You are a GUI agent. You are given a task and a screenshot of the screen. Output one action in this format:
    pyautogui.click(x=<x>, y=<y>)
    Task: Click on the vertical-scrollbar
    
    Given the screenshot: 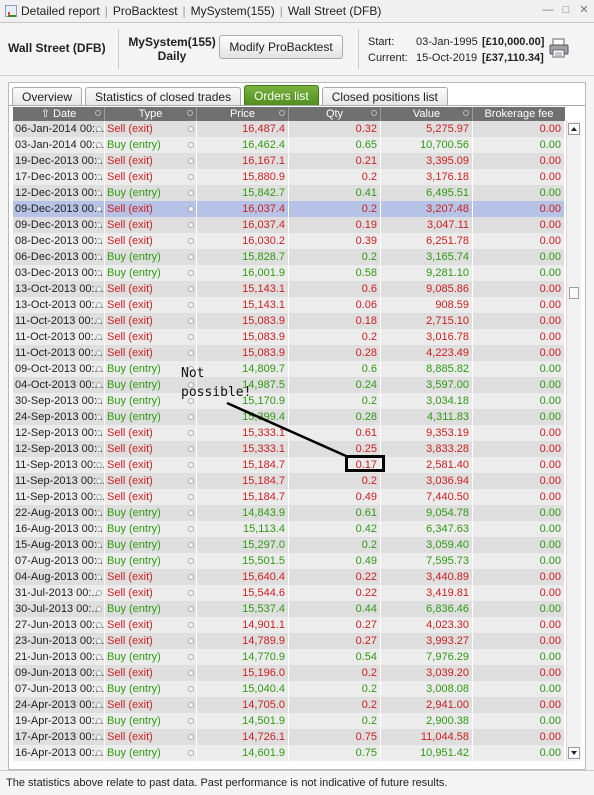 What is the action you would take?
    pyautogui.click(x=573, y=441)
    